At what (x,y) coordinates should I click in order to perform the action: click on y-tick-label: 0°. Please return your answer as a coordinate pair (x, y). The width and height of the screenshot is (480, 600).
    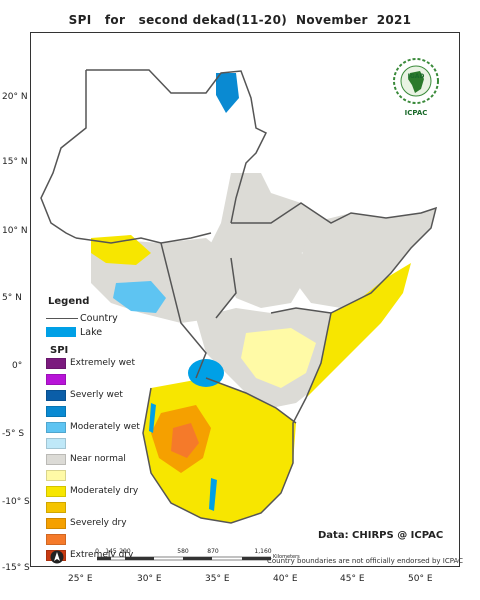
    Looking at the image, I should click on (17, 366).